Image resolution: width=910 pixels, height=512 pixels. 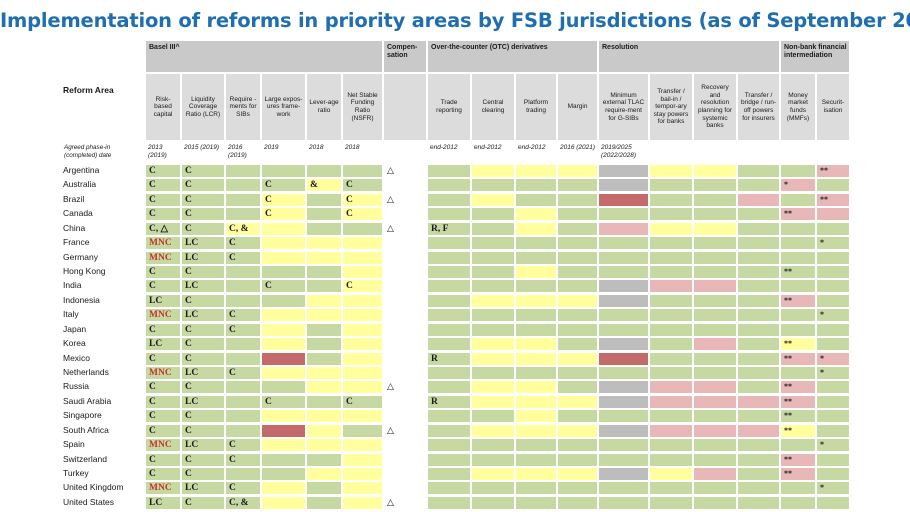 What do you see at coordinates (157, 151) in the screenshot?
I see `phase-in-date: 2013 (2019)` at bounding box center [157, 151].